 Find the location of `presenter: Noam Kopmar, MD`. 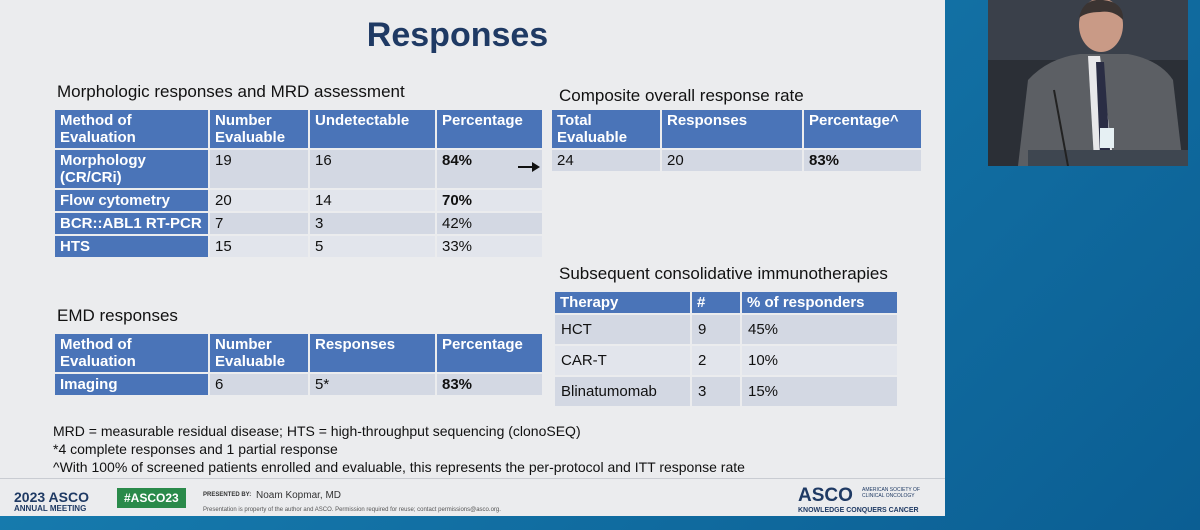

presenter: Noam Kopmar, MD is located at coordinates (299, 495).